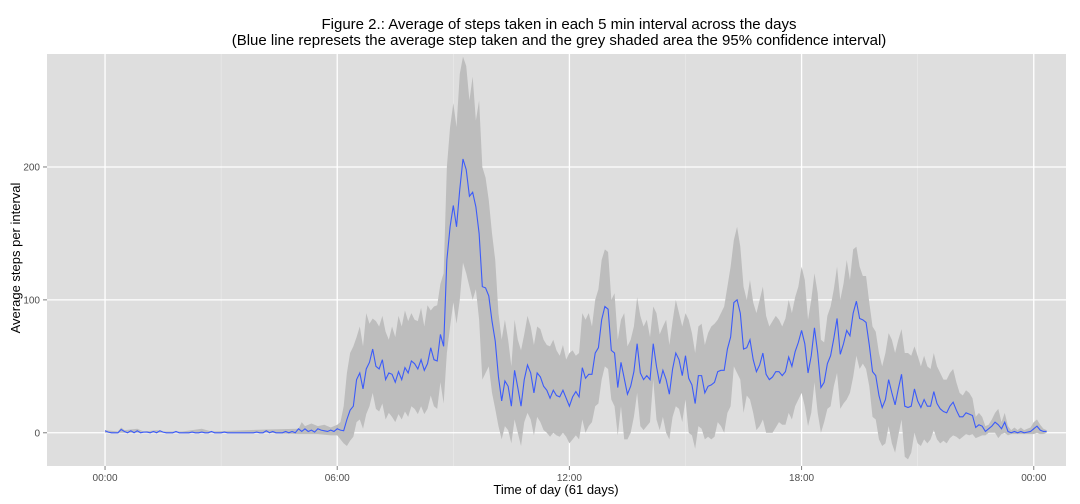  What do you see at coordinates (337, 478) in the screenshot?
I see `x-tick-label: 06:00` at bounding box center [337, 478].